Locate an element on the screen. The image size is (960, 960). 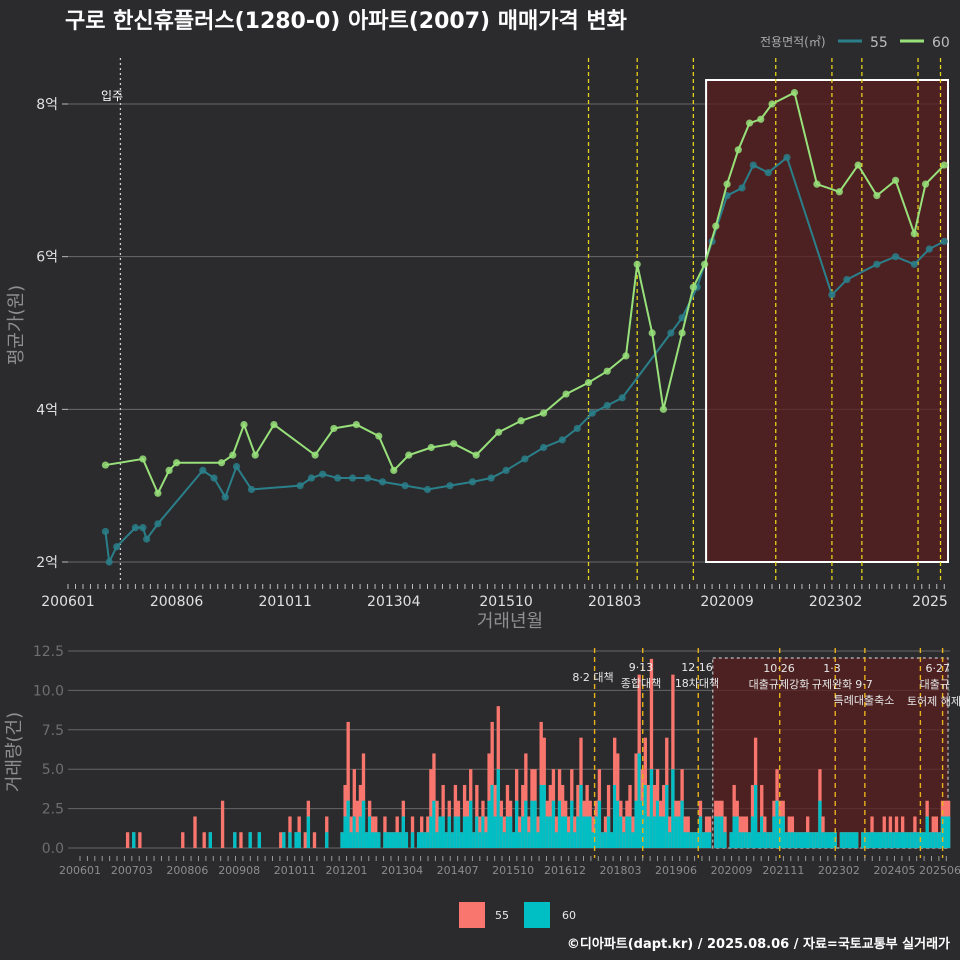
top-ytick-label: 4억 is located at coordinates (47, 410).